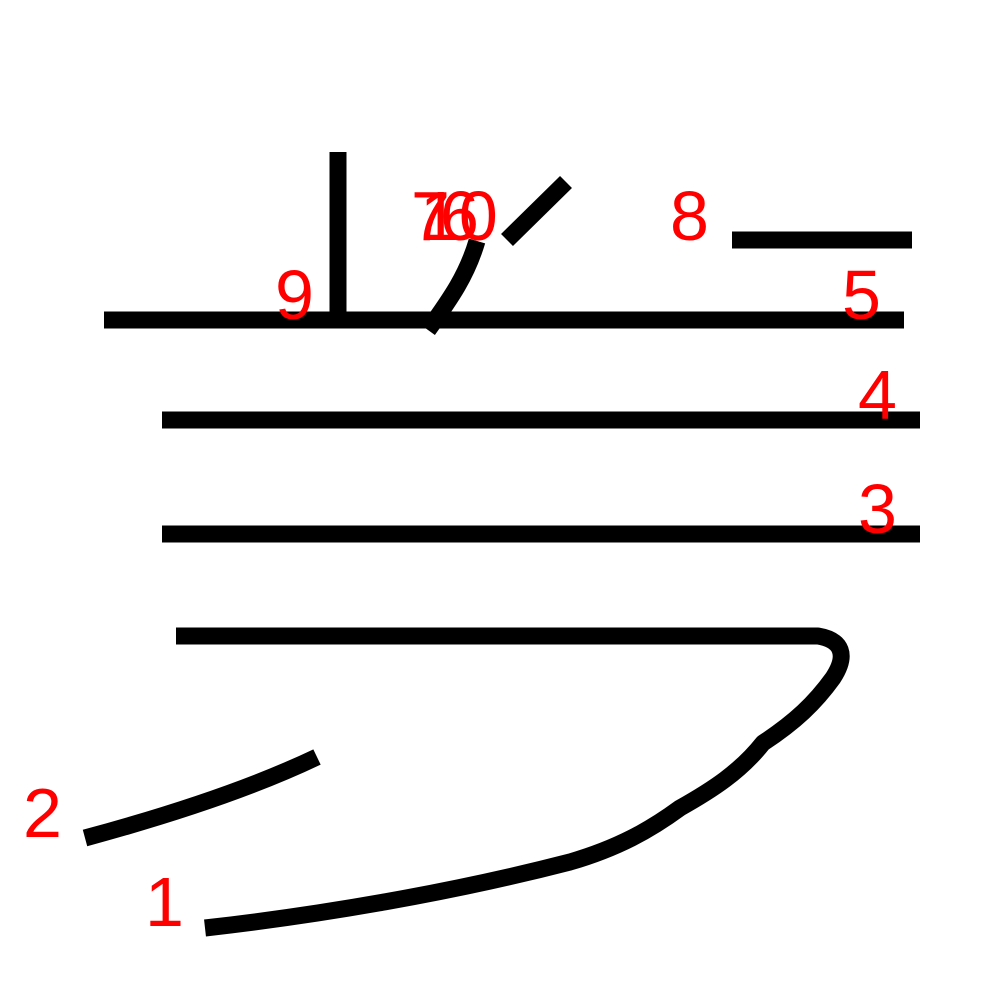 Image resolution: width=1000 pixels, height=1000 pixels. Describe the element at coordinates (294, 295) in the screenshot. I see `stroke-number-9: 9` at that location.